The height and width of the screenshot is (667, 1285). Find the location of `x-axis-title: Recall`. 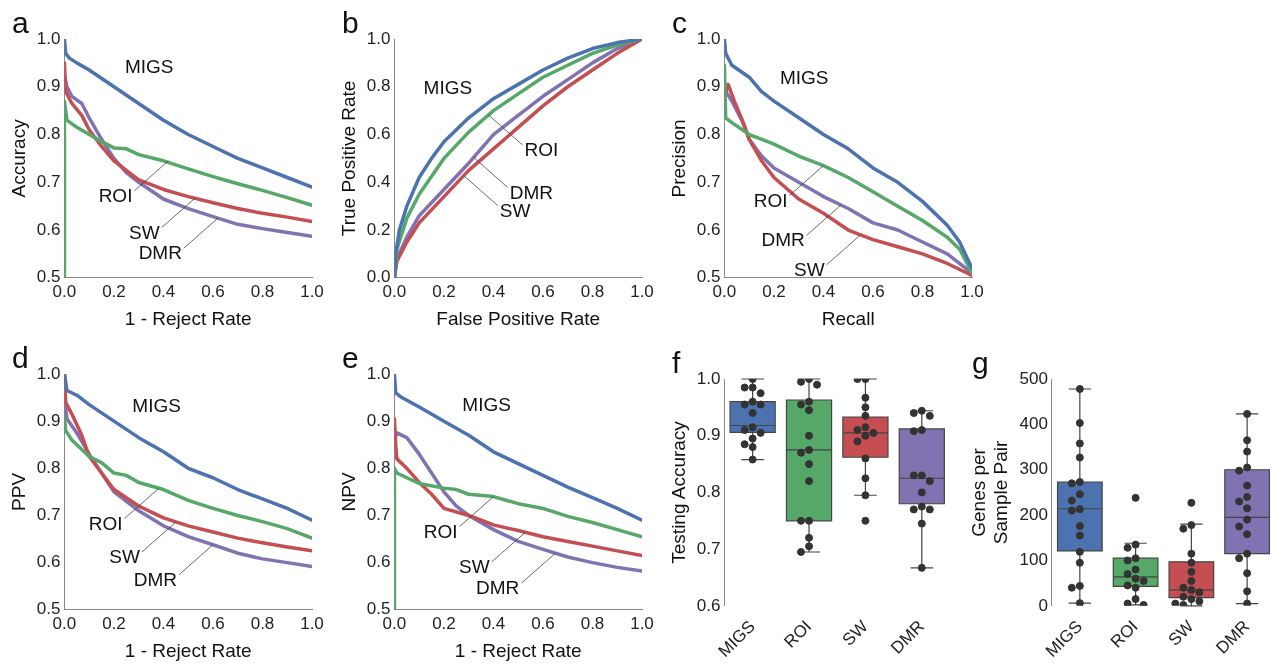

x-axis-title: Recall is located at coordinates (848, 318).